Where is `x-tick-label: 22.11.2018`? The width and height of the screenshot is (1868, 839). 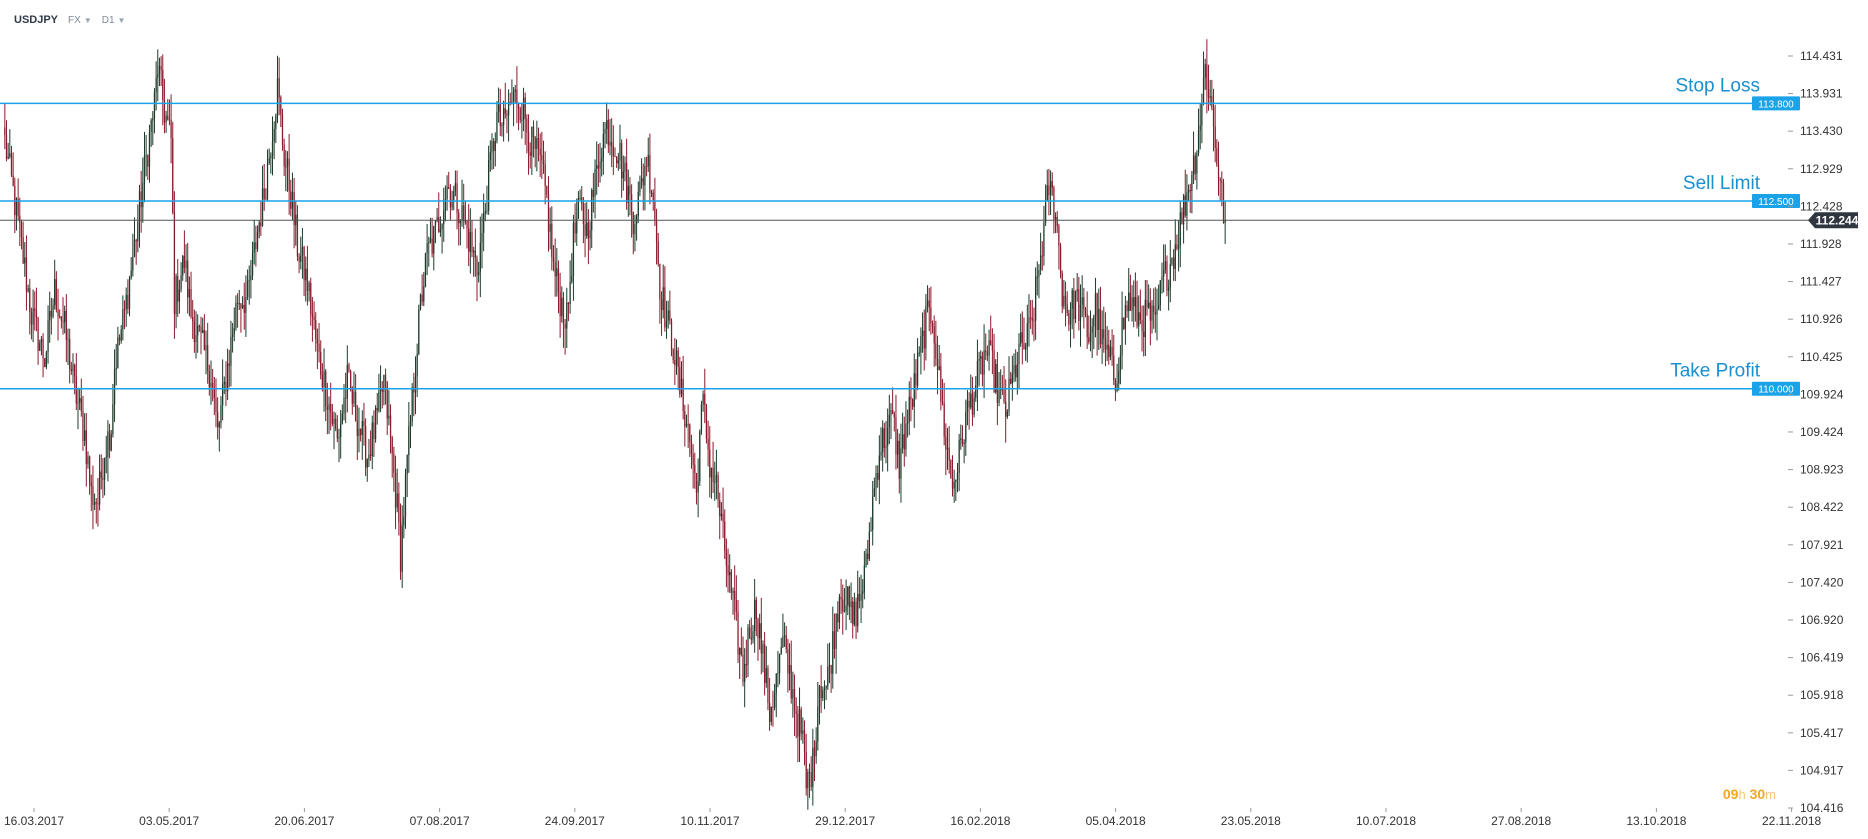 x-tick-label: 22.11.2018 is located at coordinates (1791, 821).